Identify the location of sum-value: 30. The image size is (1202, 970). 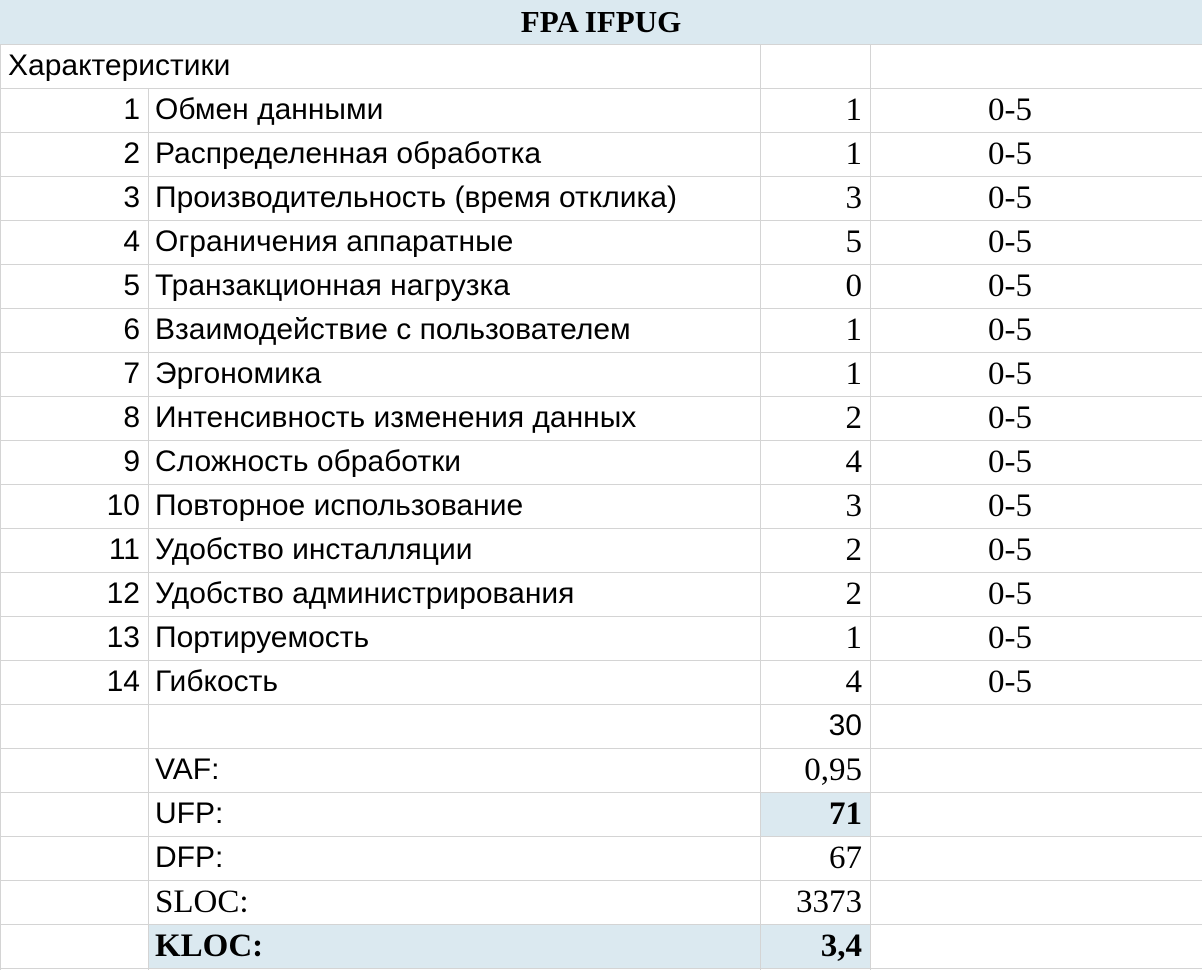
(845, 725).